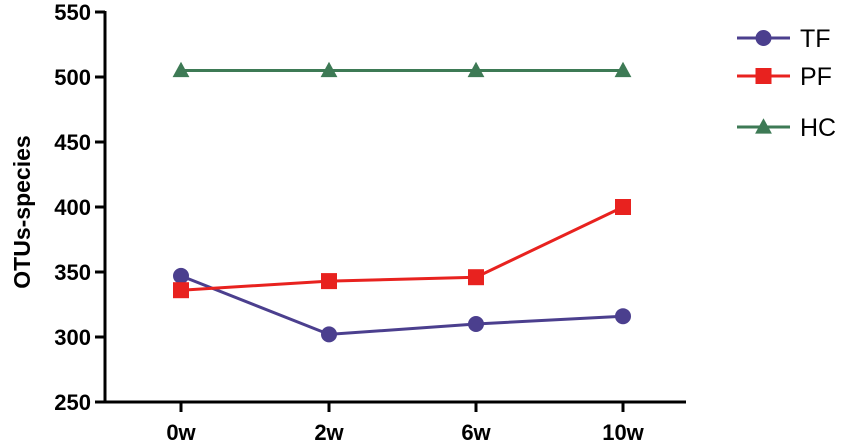 This screenshot has width=848, height=443. Describe the element at coordinates (72, 337) in the screenshot. I see `y-tick-label: 300` at that location.